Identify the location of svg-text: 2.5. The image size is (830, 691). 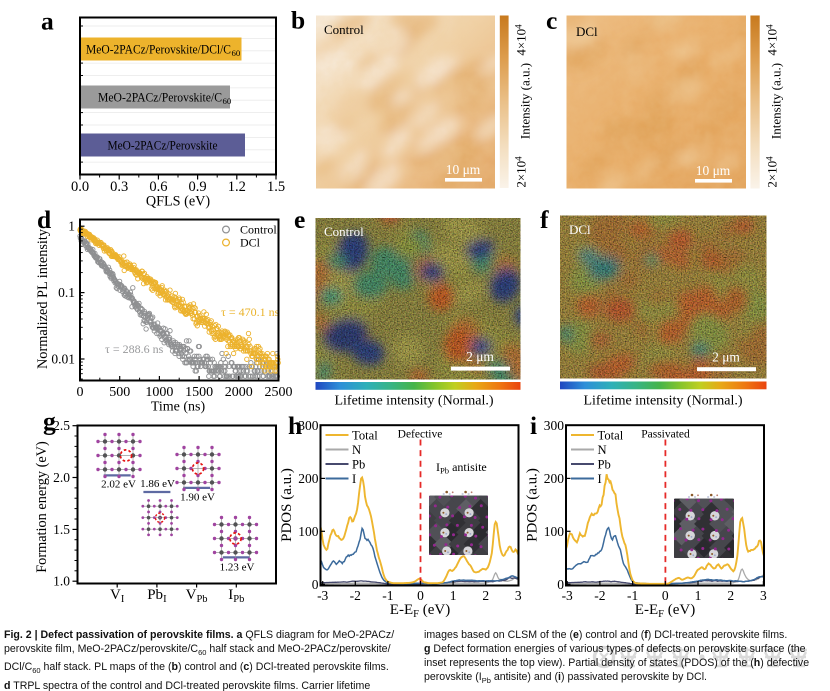
(61, 425).